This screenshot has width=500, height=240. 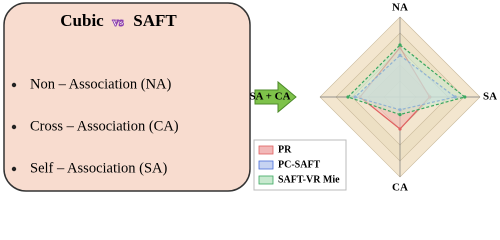 What do you see at coordinates (285, 149) in the screenshot?
I see `legend-label: PR` at bounding box center [285, 149].